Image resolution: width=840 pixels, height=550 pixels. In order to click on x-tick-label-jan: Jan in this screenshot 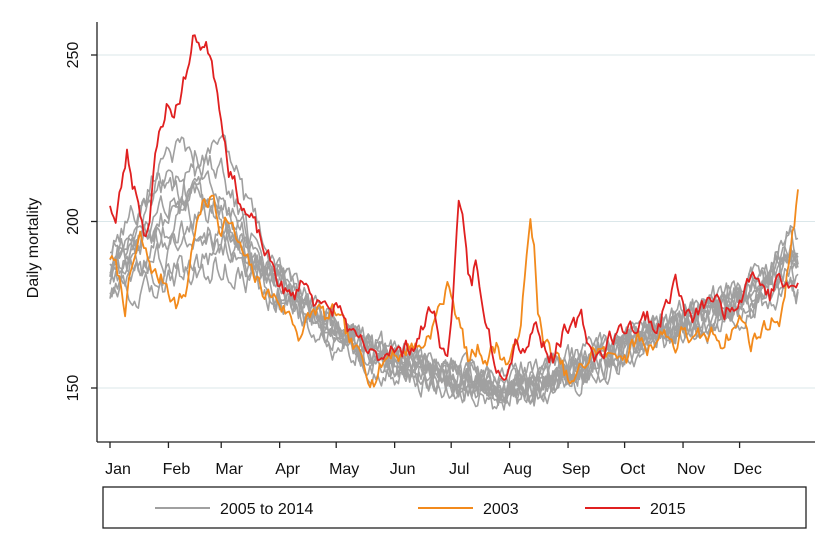, I will do `click(118, 469)`.